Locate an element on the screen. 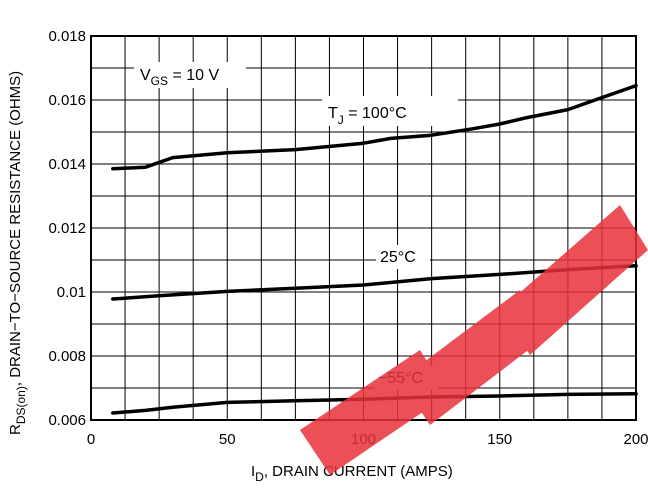 The image size is (648, 488). y-axis-label-main: R is located at coordinates (15, 429).